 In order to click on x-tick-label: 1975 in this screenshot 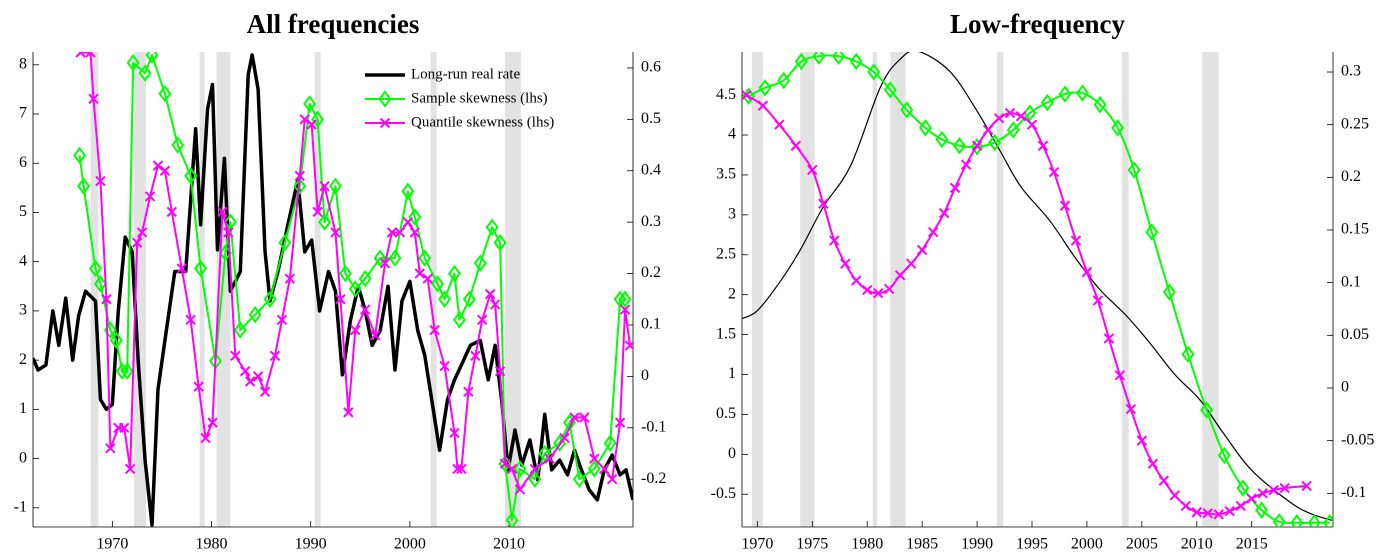, I will do `click(812, 544)`.